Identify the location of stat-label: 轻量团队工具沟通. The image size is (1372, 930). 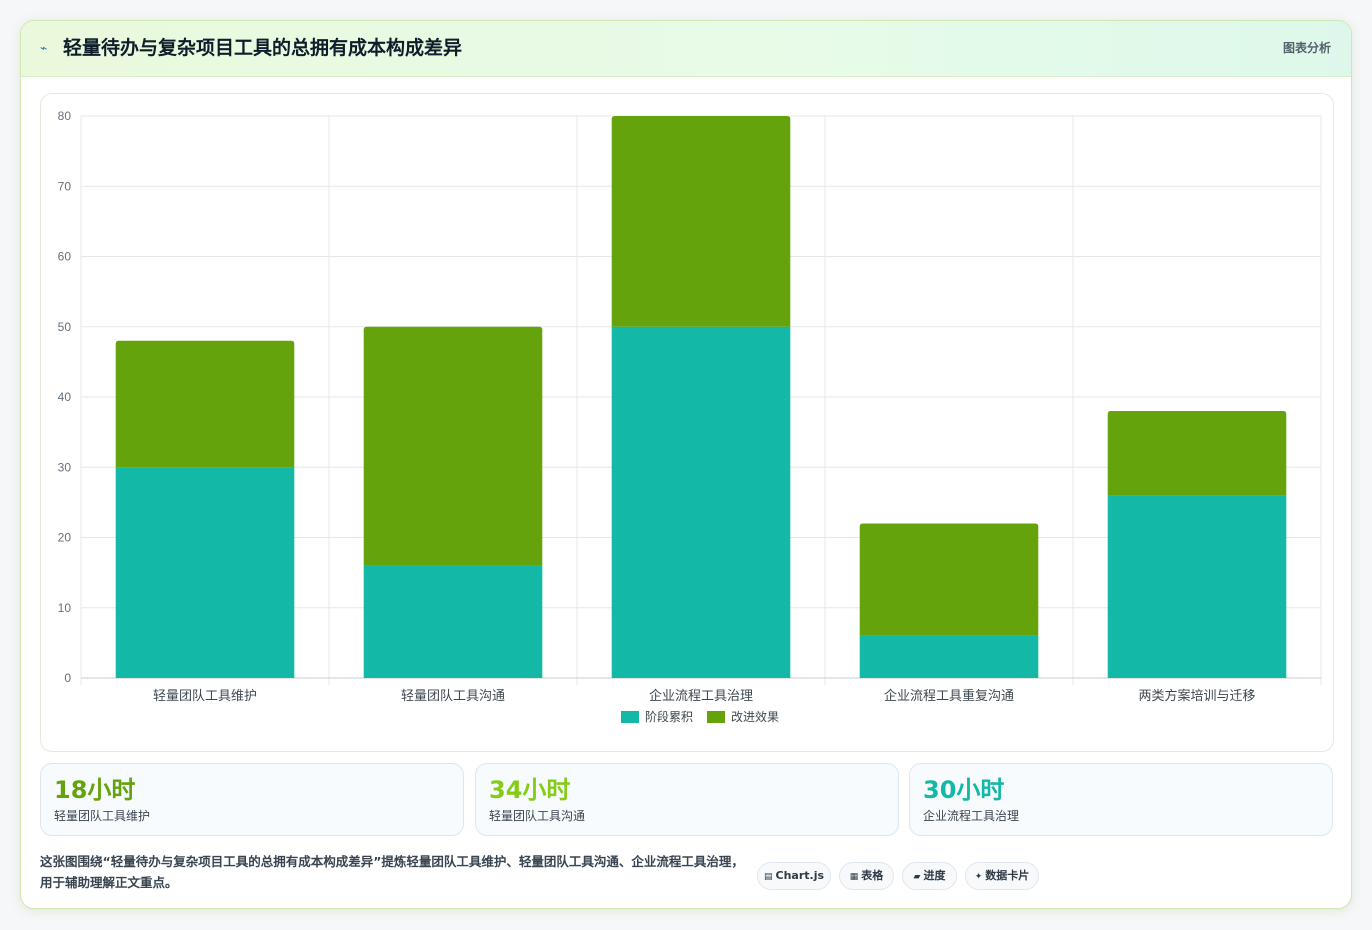
(537, 816).